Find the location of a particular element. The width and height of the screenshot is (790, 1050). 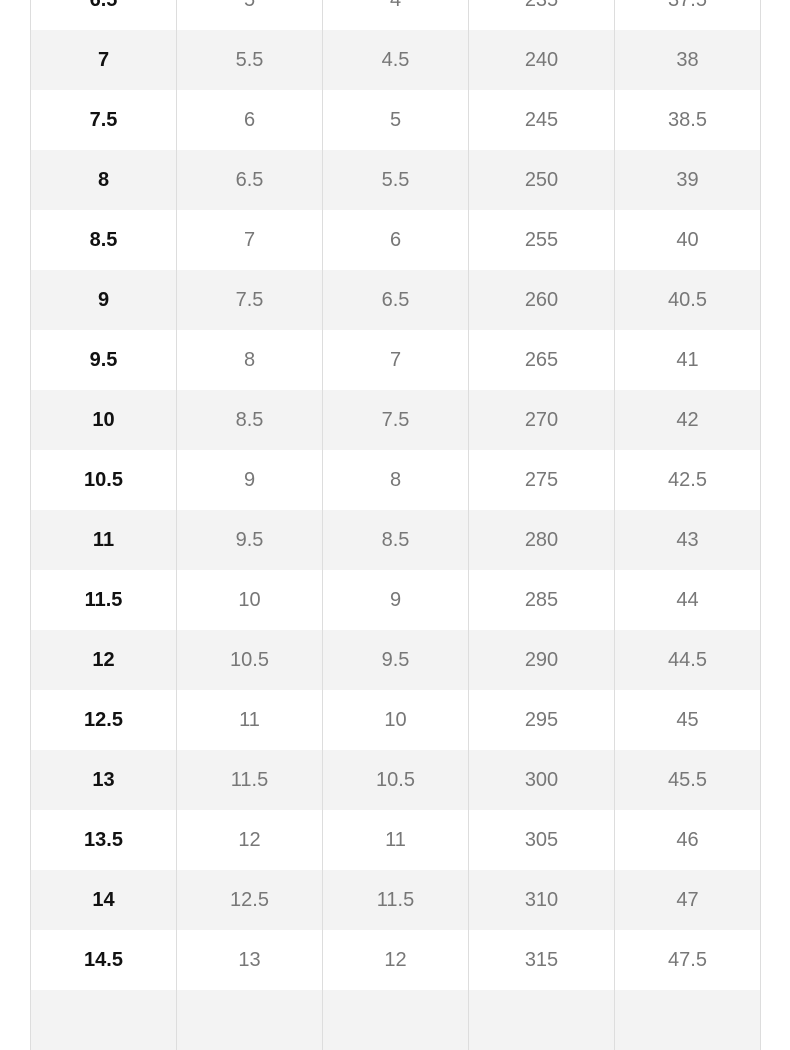

size-cell: 38.5 is located at coordinates (687, 120).